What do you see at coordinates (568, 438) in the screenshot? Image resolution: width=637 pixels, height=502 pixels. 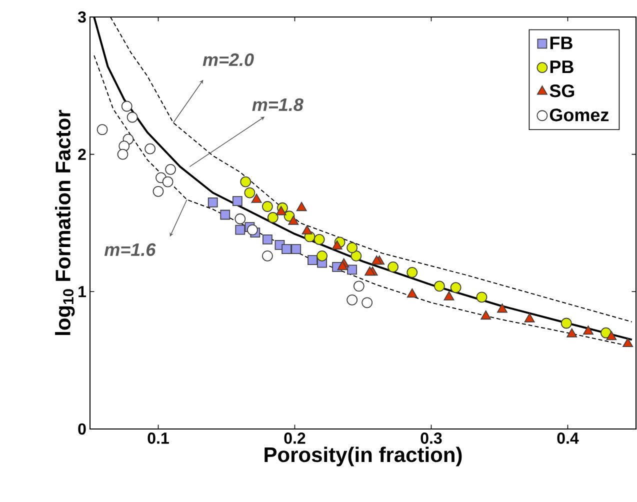 I see `x-tick-label: 0.4` at bounding box center [568, 438].